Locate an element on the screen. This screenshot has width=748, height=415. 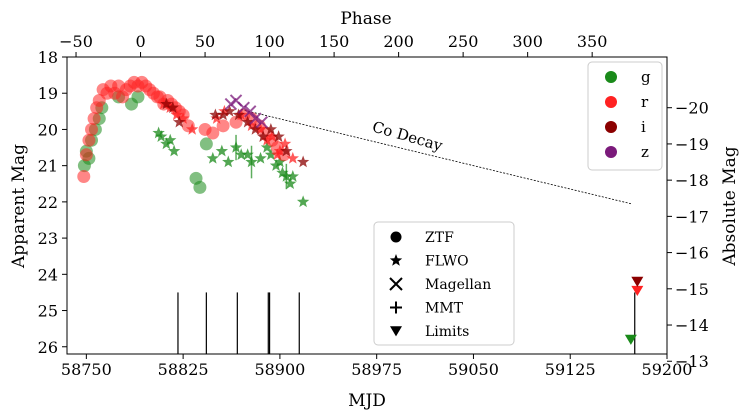
legend-marker-ztf is located at coordinates (396, 237).